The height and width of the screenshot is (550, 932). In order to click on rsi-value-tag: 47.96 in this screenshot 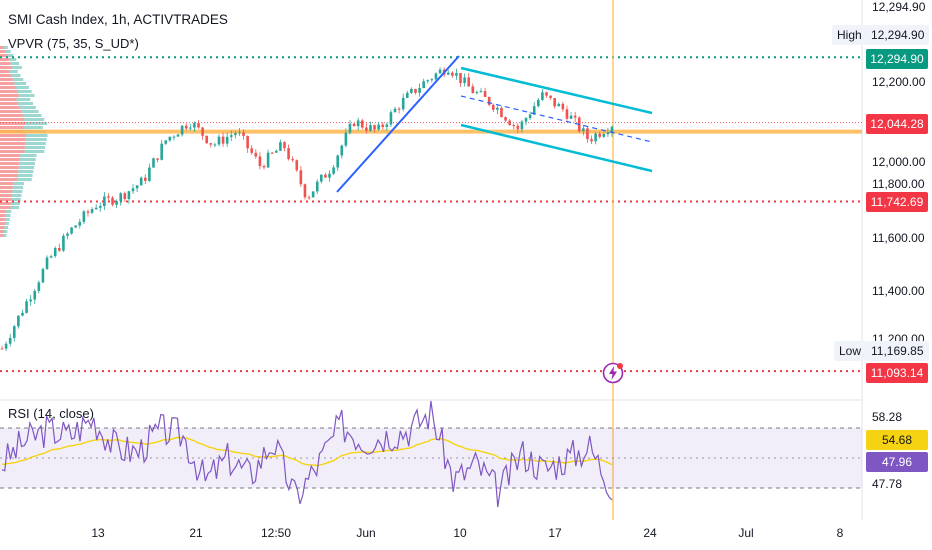, I will do `click(897, 462)`.